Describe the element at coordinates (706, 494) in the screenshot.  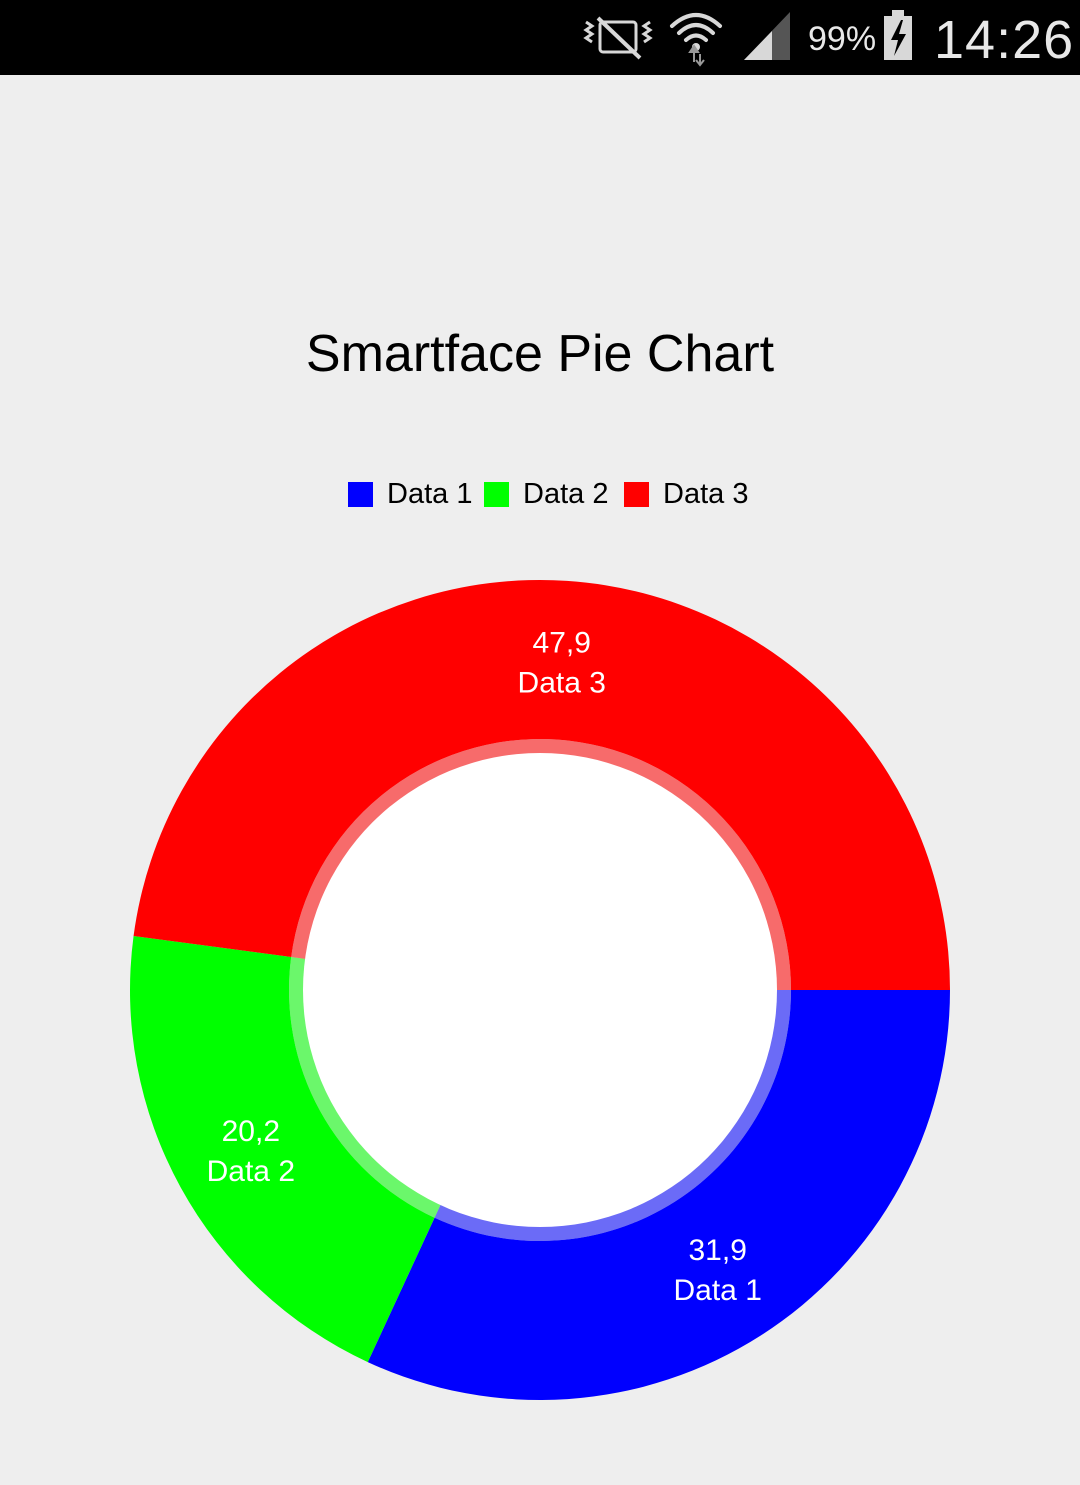
I see `legend-label: Data 3` at that location.